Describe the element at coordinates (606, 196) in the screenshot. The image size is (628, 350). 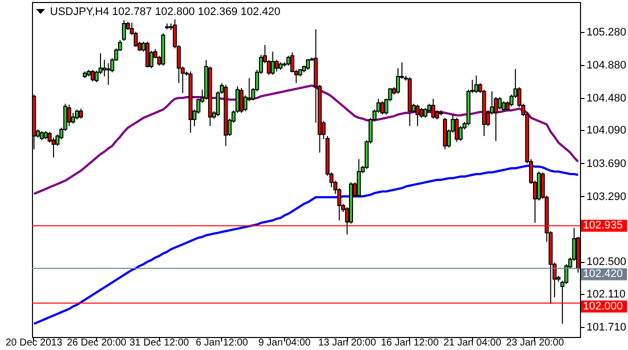
I see `y-tick-label: 103.290` at that location.